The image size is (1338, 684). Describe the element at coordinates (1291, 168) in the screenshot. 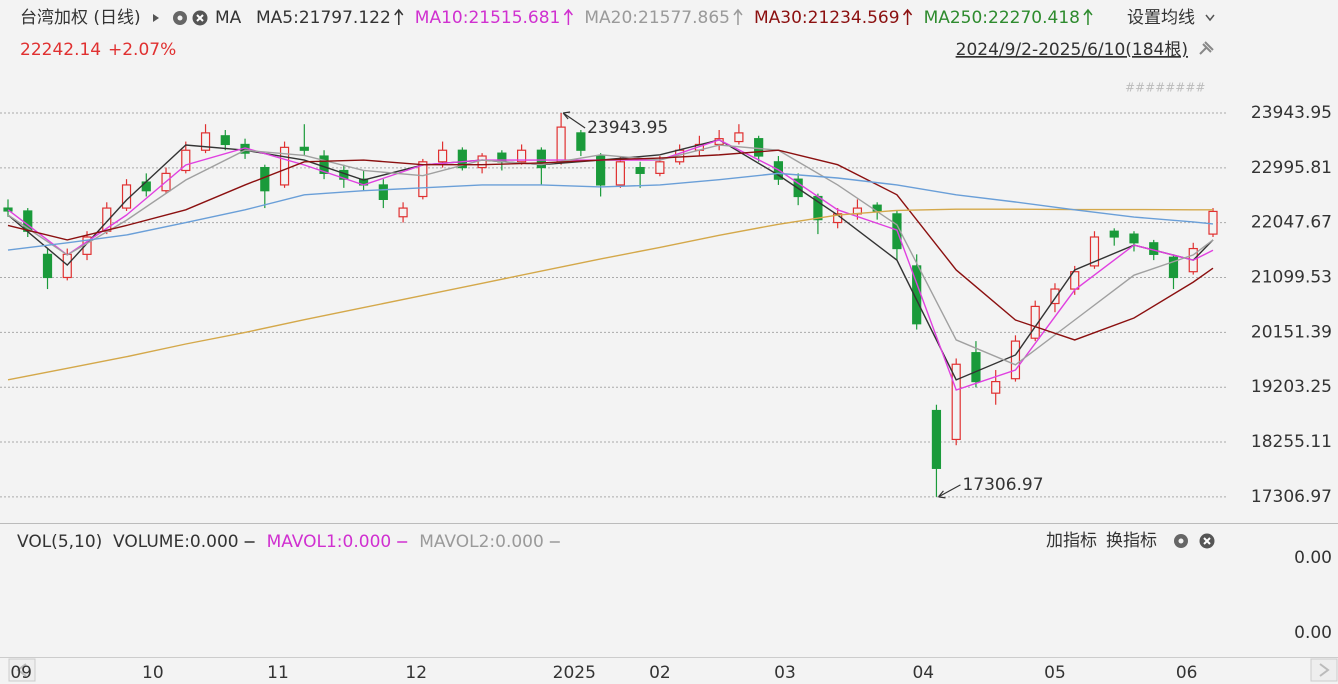

I see `y-tick-label: 22995.81` at that location.